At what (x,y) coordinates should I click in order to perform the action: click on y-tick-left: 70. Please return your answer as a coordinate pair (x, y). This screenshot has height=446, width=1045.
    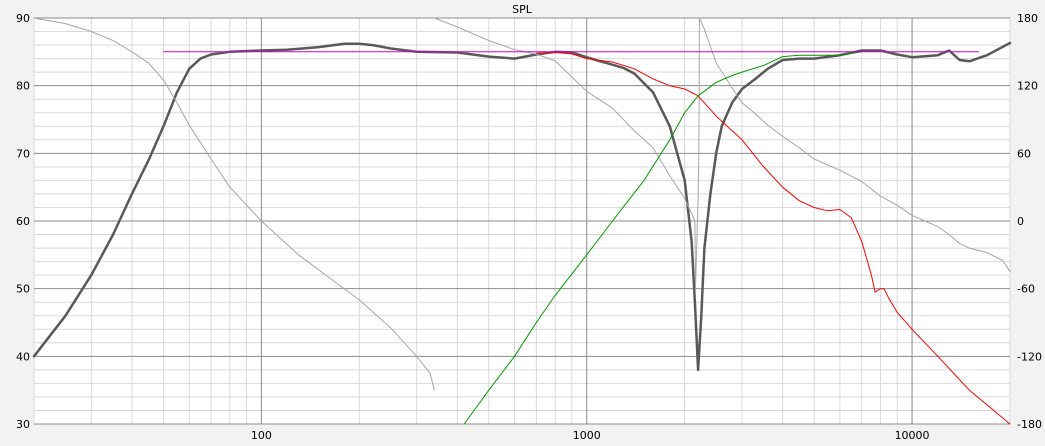
    Looking at the image, I should click on (23, 153).